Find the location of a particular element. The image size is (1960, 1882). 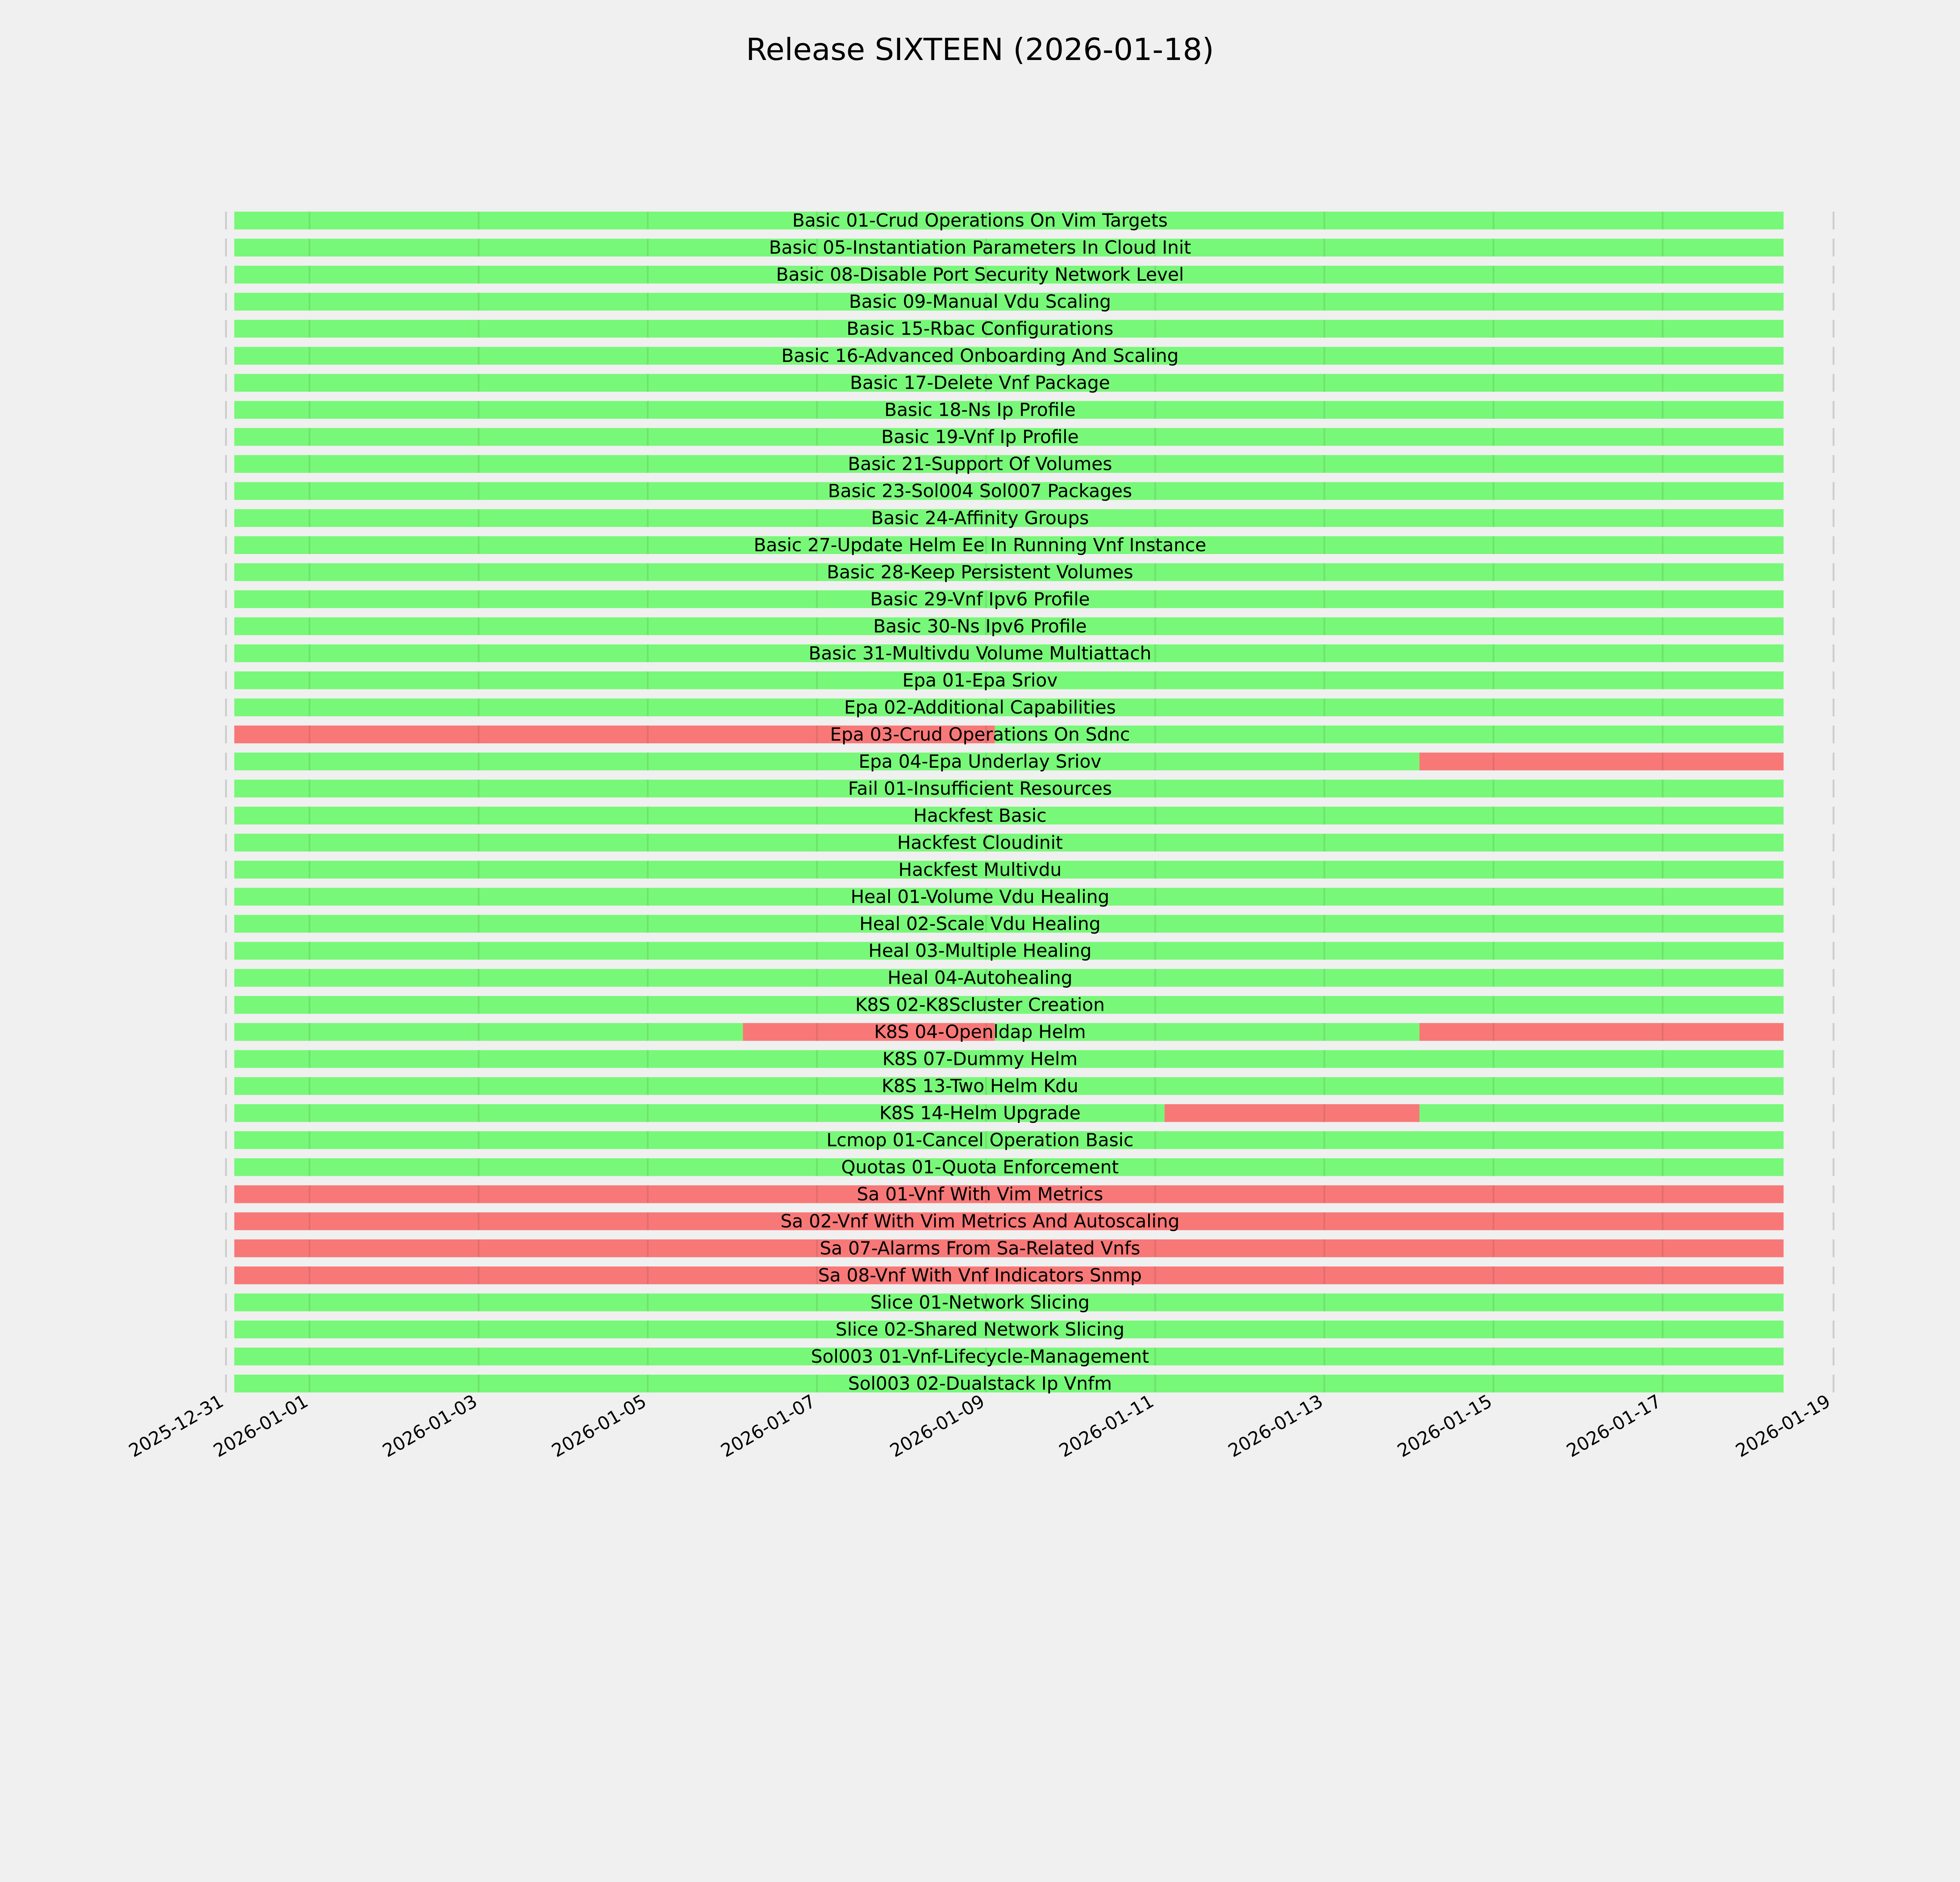

test-row: K8S 02-K8Scluster Creation is located at coordinates (1030, 1004).